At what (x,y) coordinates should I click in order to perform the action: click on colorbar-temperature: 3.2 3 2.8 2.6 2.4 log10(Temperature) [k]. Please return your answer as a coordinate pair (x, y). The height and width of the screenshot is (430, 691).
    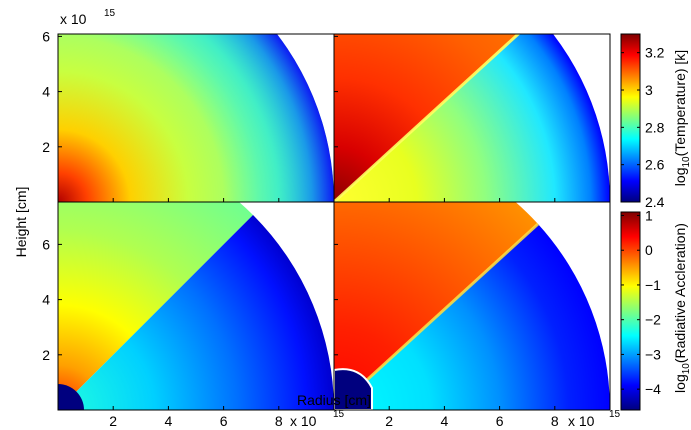
    Looking at the image, I should click on (655, 121).